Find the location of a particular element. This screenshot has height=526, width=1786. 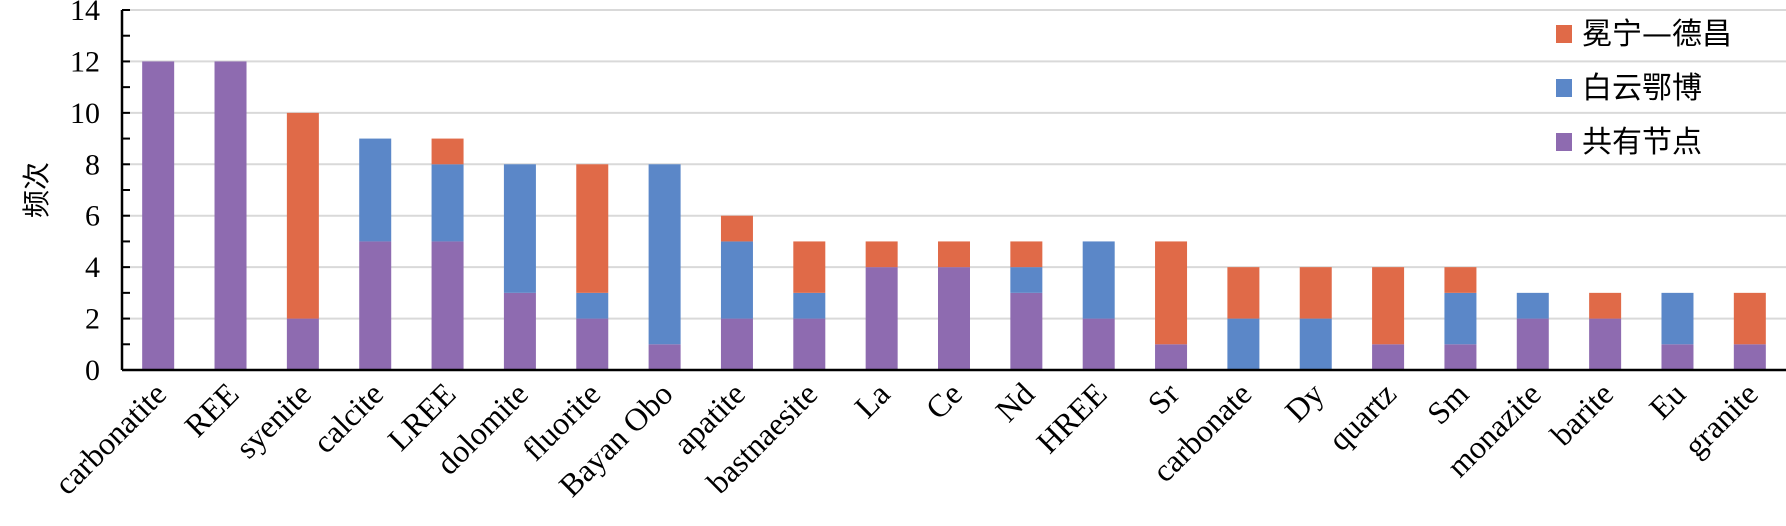

y-tick-label: 14 is located at coordinates (85, 13).